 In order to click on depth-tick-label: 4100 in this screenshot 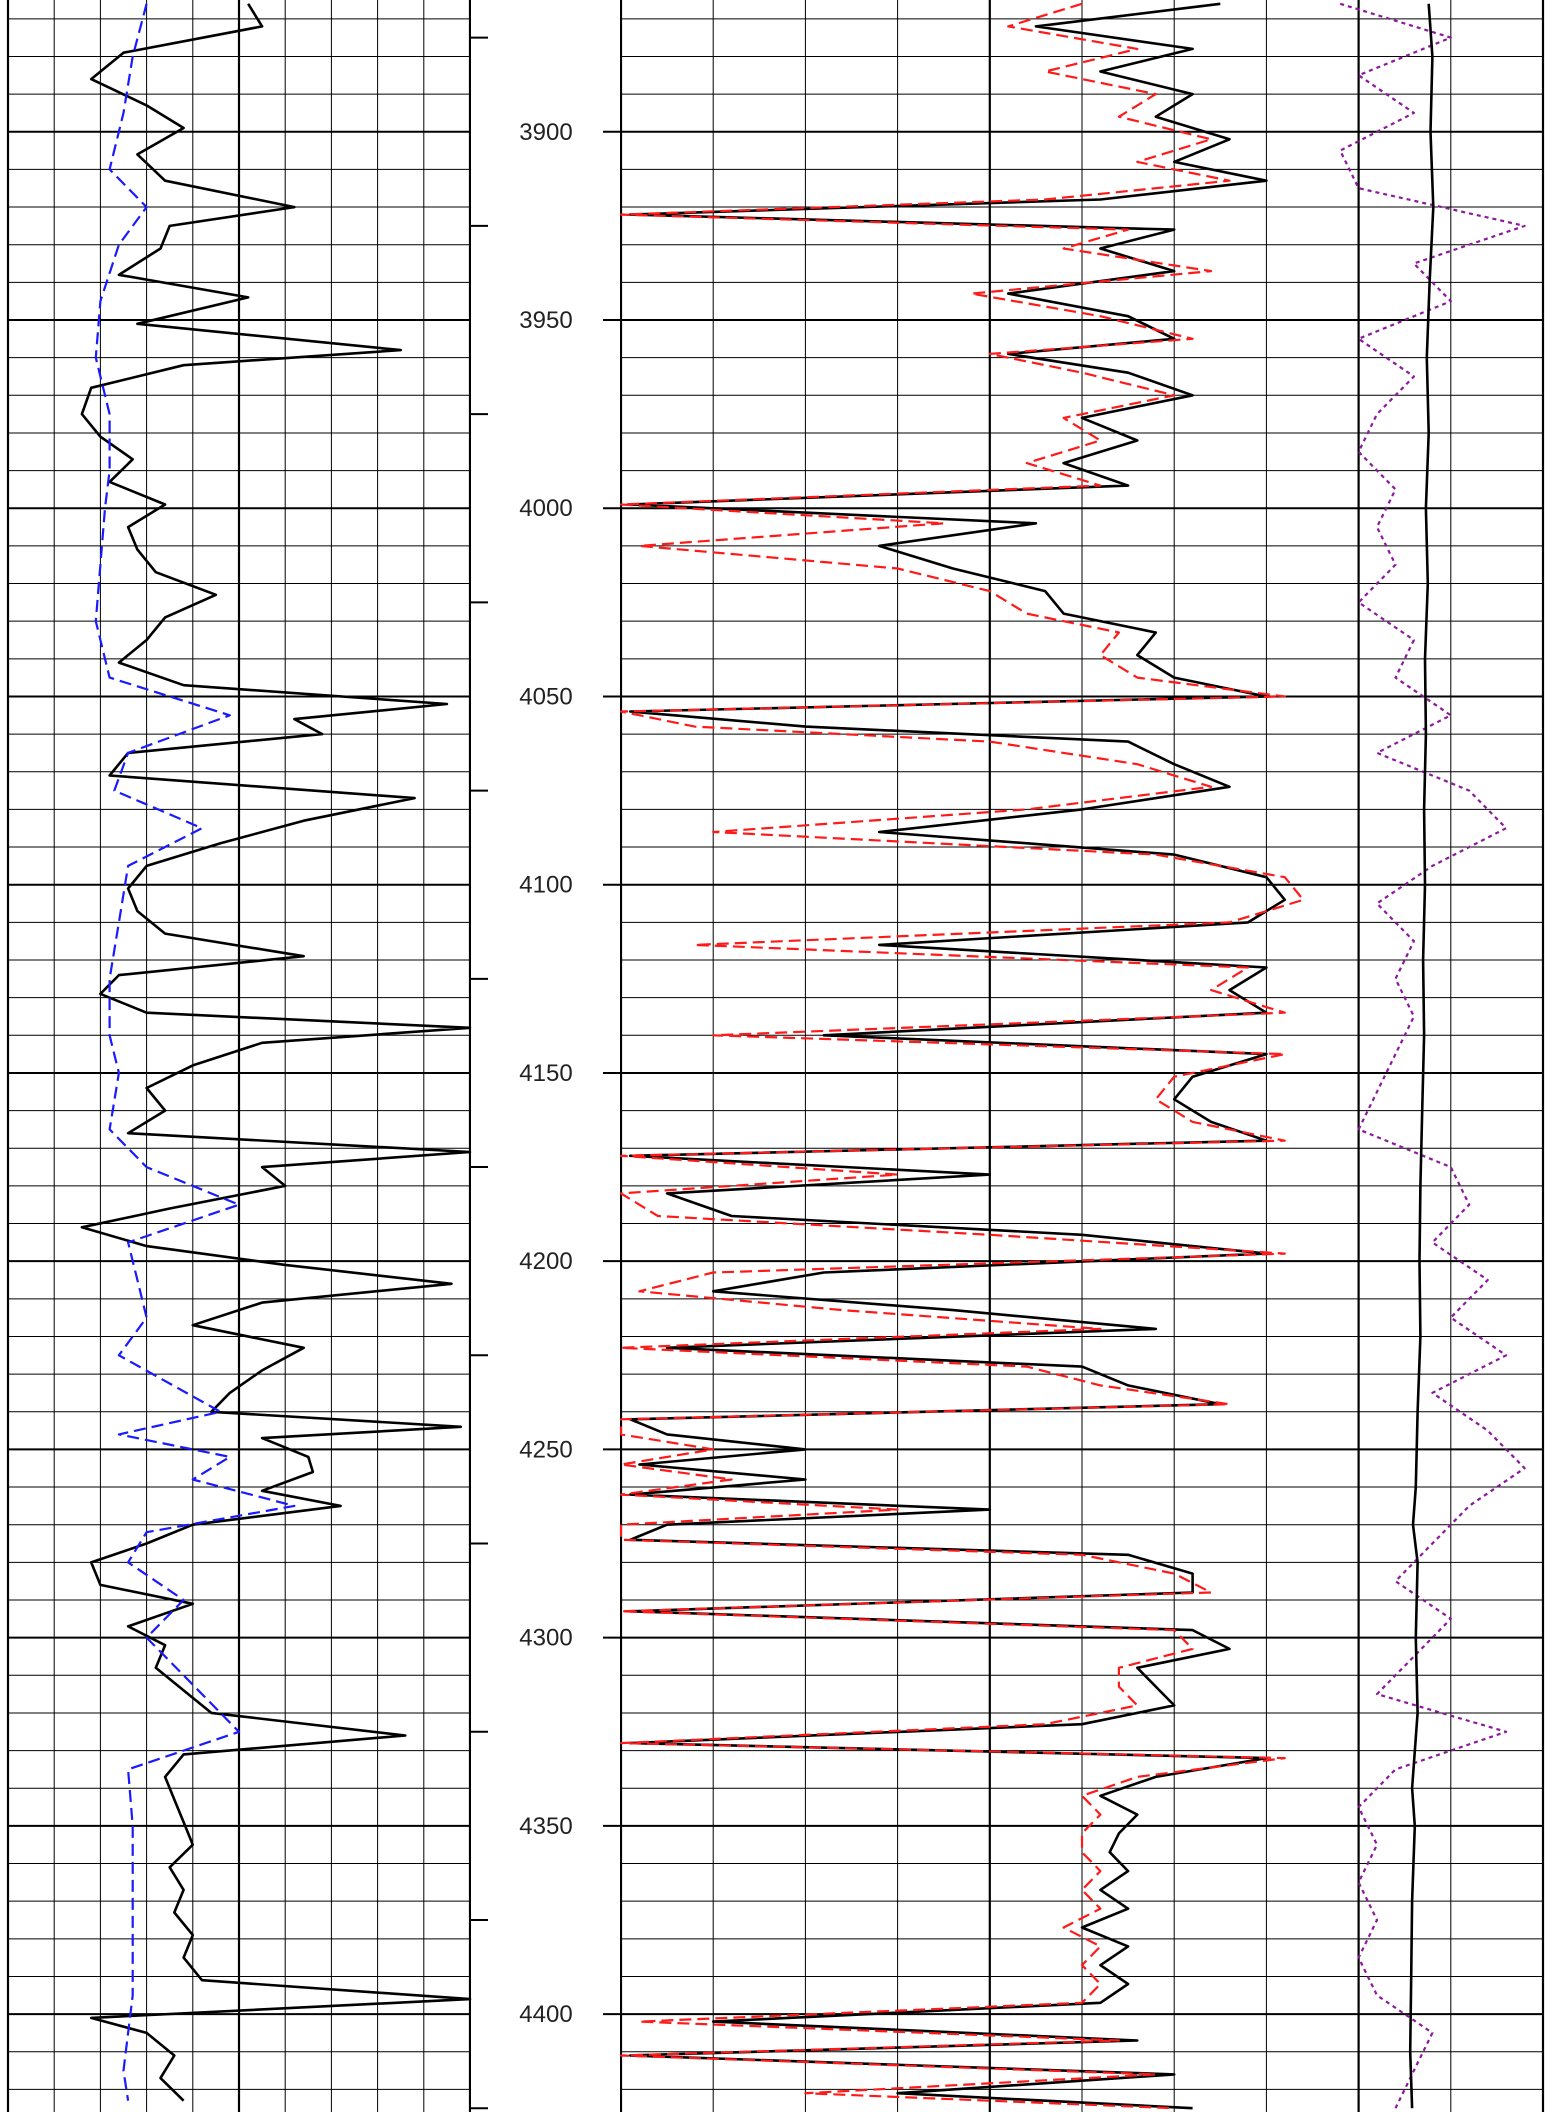, I will do `click(545, 885)`.